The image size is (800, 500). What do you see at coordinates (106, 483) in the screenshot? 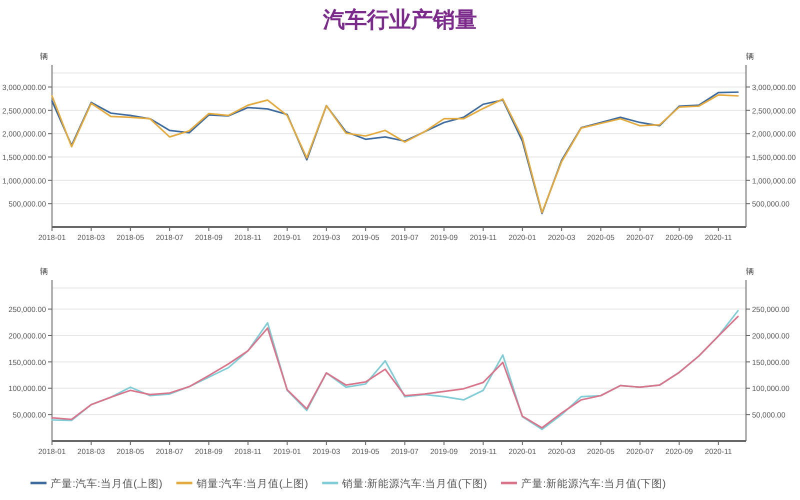
I see `legend-label: 产量:汽车:当月值(上图)` at bounding box center [106, 483].